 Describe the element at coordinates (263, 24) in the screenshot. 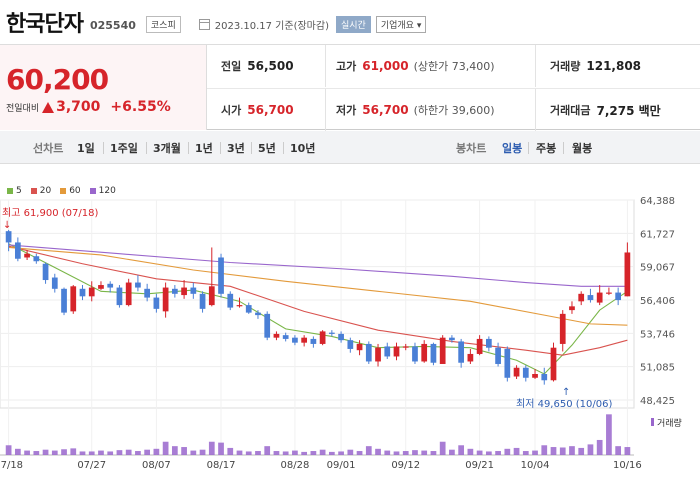

I see `quote-date: 2023.10.17 기준(장마감)` at that location.